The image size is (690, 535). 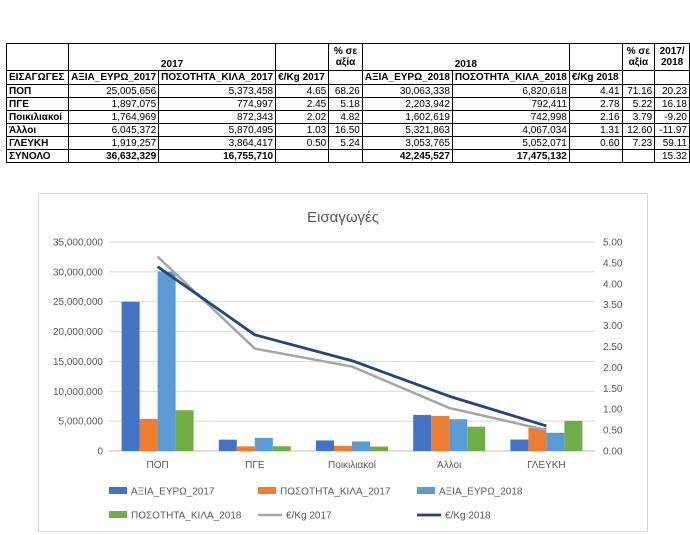 I want to click on left-axis-tick-label: 25,000,000, so click(x=78, y=302).